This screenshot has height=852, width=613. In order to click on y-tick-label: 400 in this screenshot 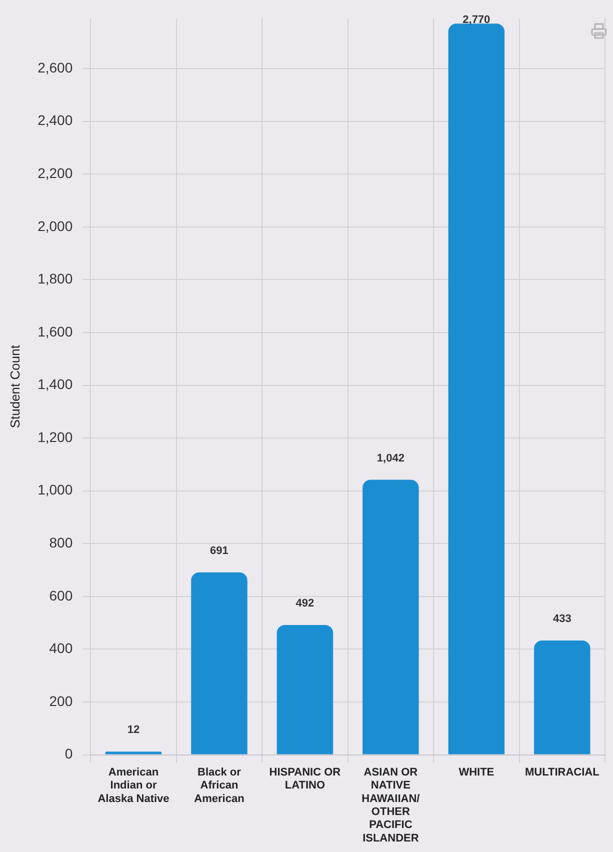, I will do `click(61, 648)`.